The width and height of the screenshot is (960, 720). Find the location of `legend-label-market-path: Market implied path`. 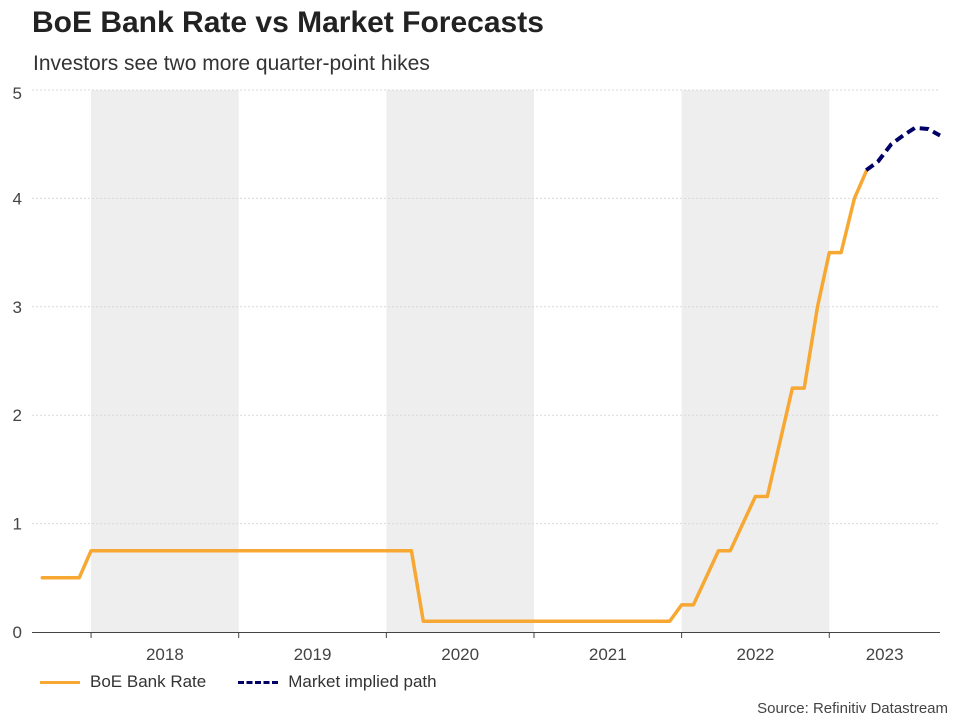

legend-label-market-path: Market implied path is located at coordinates (362, 681).